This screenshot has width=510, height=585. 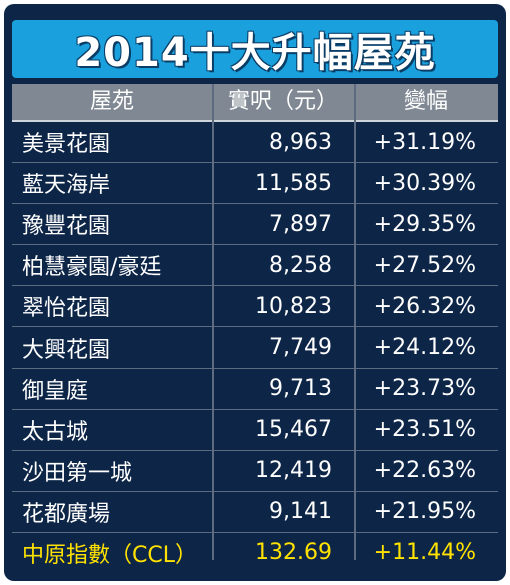 What do you see at coordinates (293, 430) in the screenshot?
I see `price-cell: 15,467` at bounding box center [293, 430].